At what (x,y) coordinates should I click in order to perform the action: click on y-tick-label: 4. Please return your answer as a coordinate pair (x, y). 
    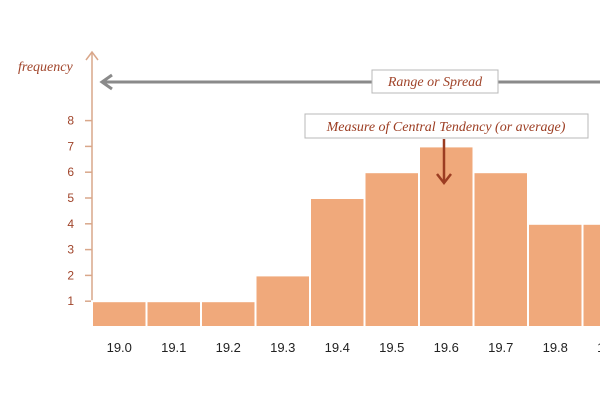
    Looking at the image, I should click on (70, 224).